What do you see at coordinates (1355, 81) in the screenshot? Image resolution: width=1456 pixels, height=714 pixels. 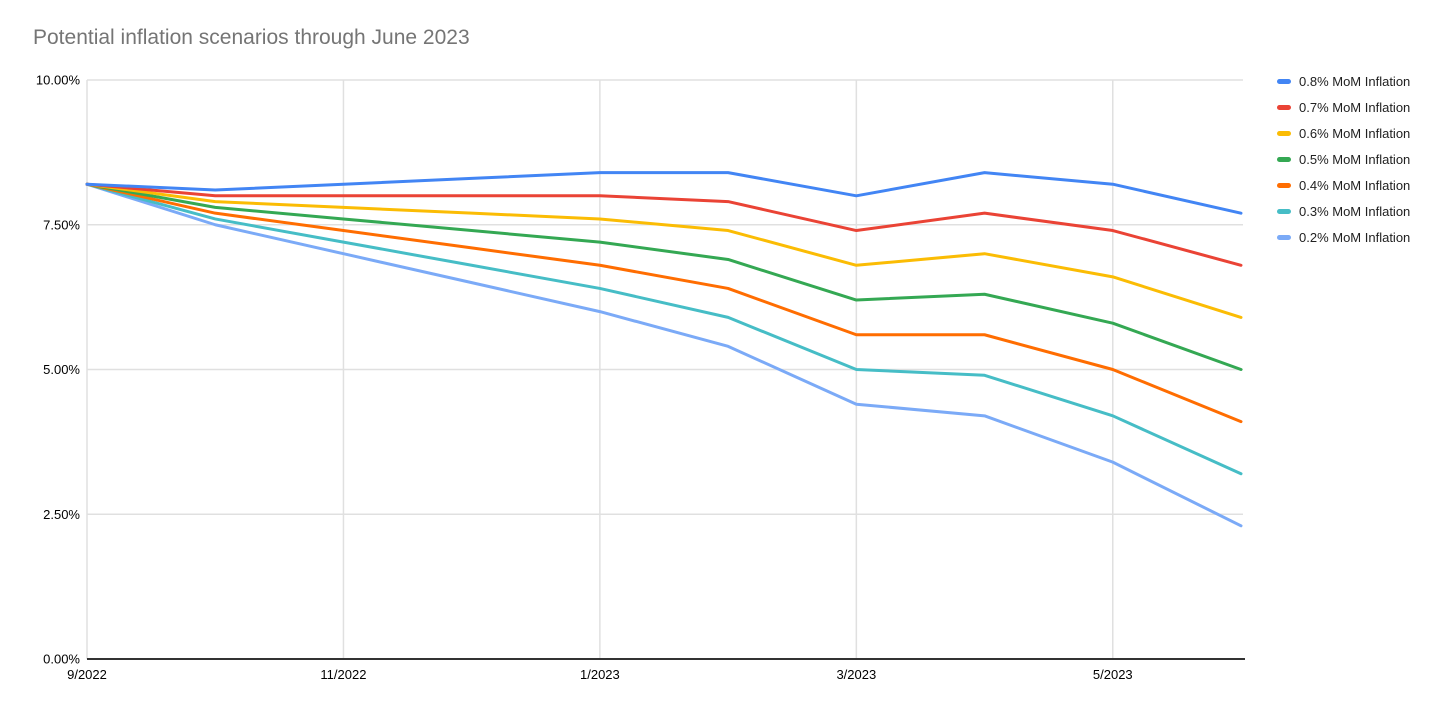 I see `legend-label: 0.8% MoM Inflation` at bounding box center [1355, 81].